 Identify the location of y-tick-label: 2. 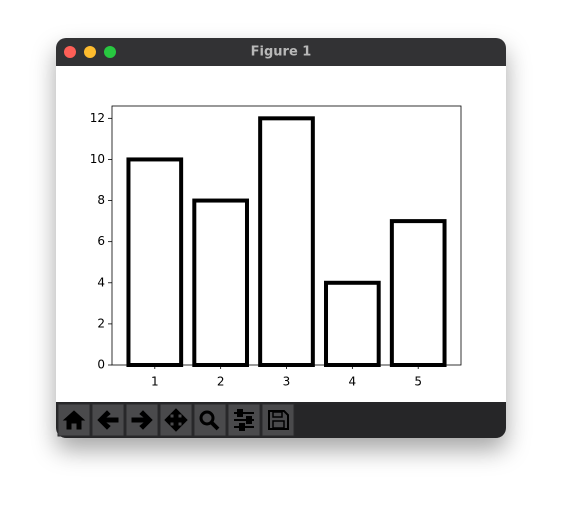
(101, 323).